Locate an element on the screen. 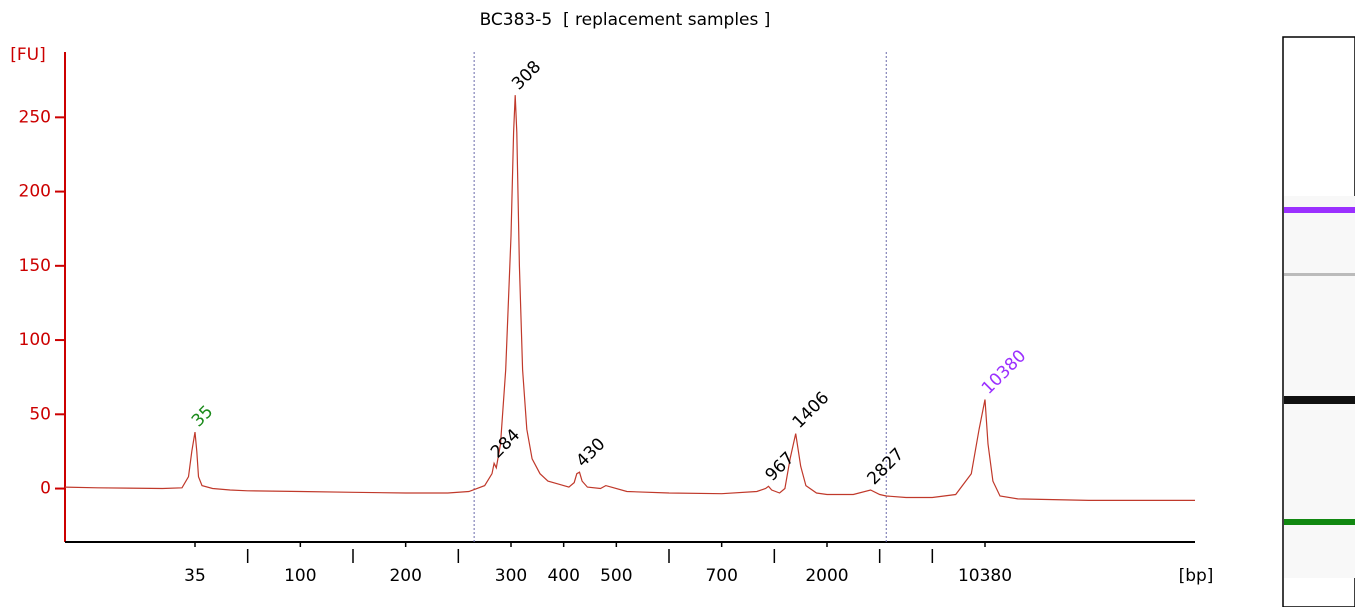 The height and width of the screenshot is (611, 1355). x-tick-label: 700 is located at coordinates (721, 576).